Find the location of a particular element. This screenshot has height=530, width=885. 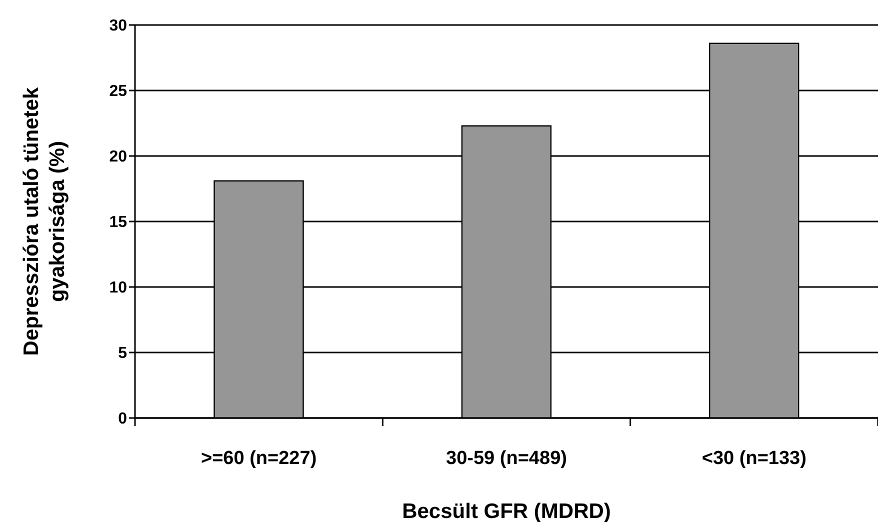

y-tick-label: 0 is located at coordinates (123, 419).